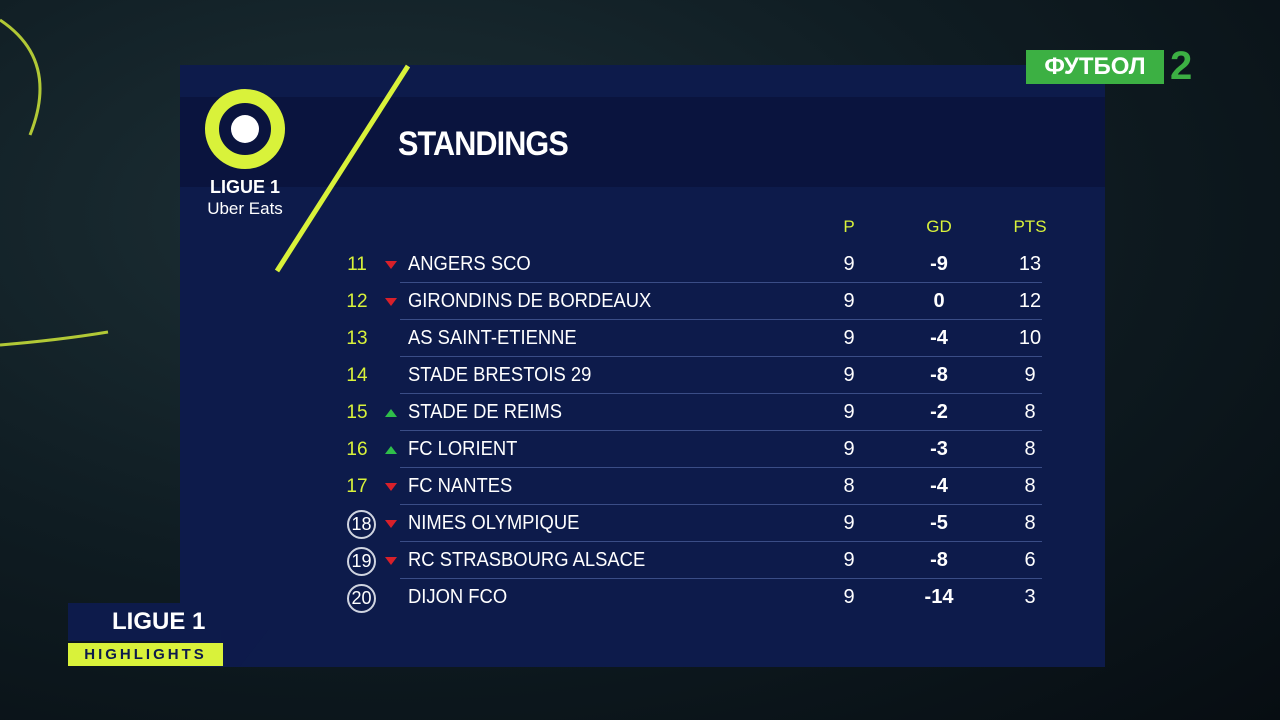  I want to click on goal-difference: -5, so click(939, 523).